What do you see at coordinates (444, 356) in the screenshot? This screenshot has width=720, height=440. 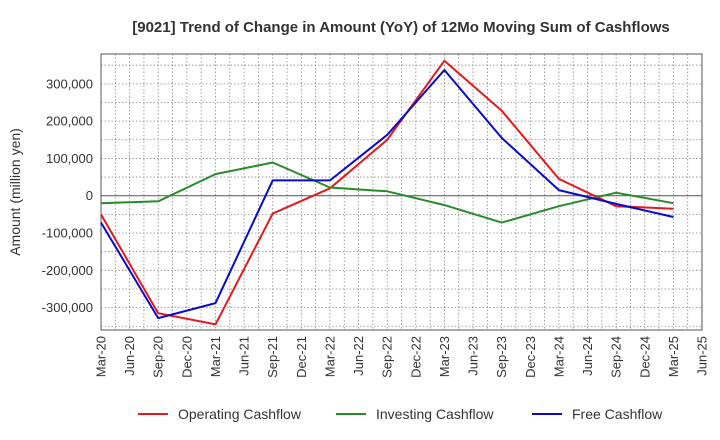 I see `x-tick-label: Mar-23` at bounding box center [444, 356].